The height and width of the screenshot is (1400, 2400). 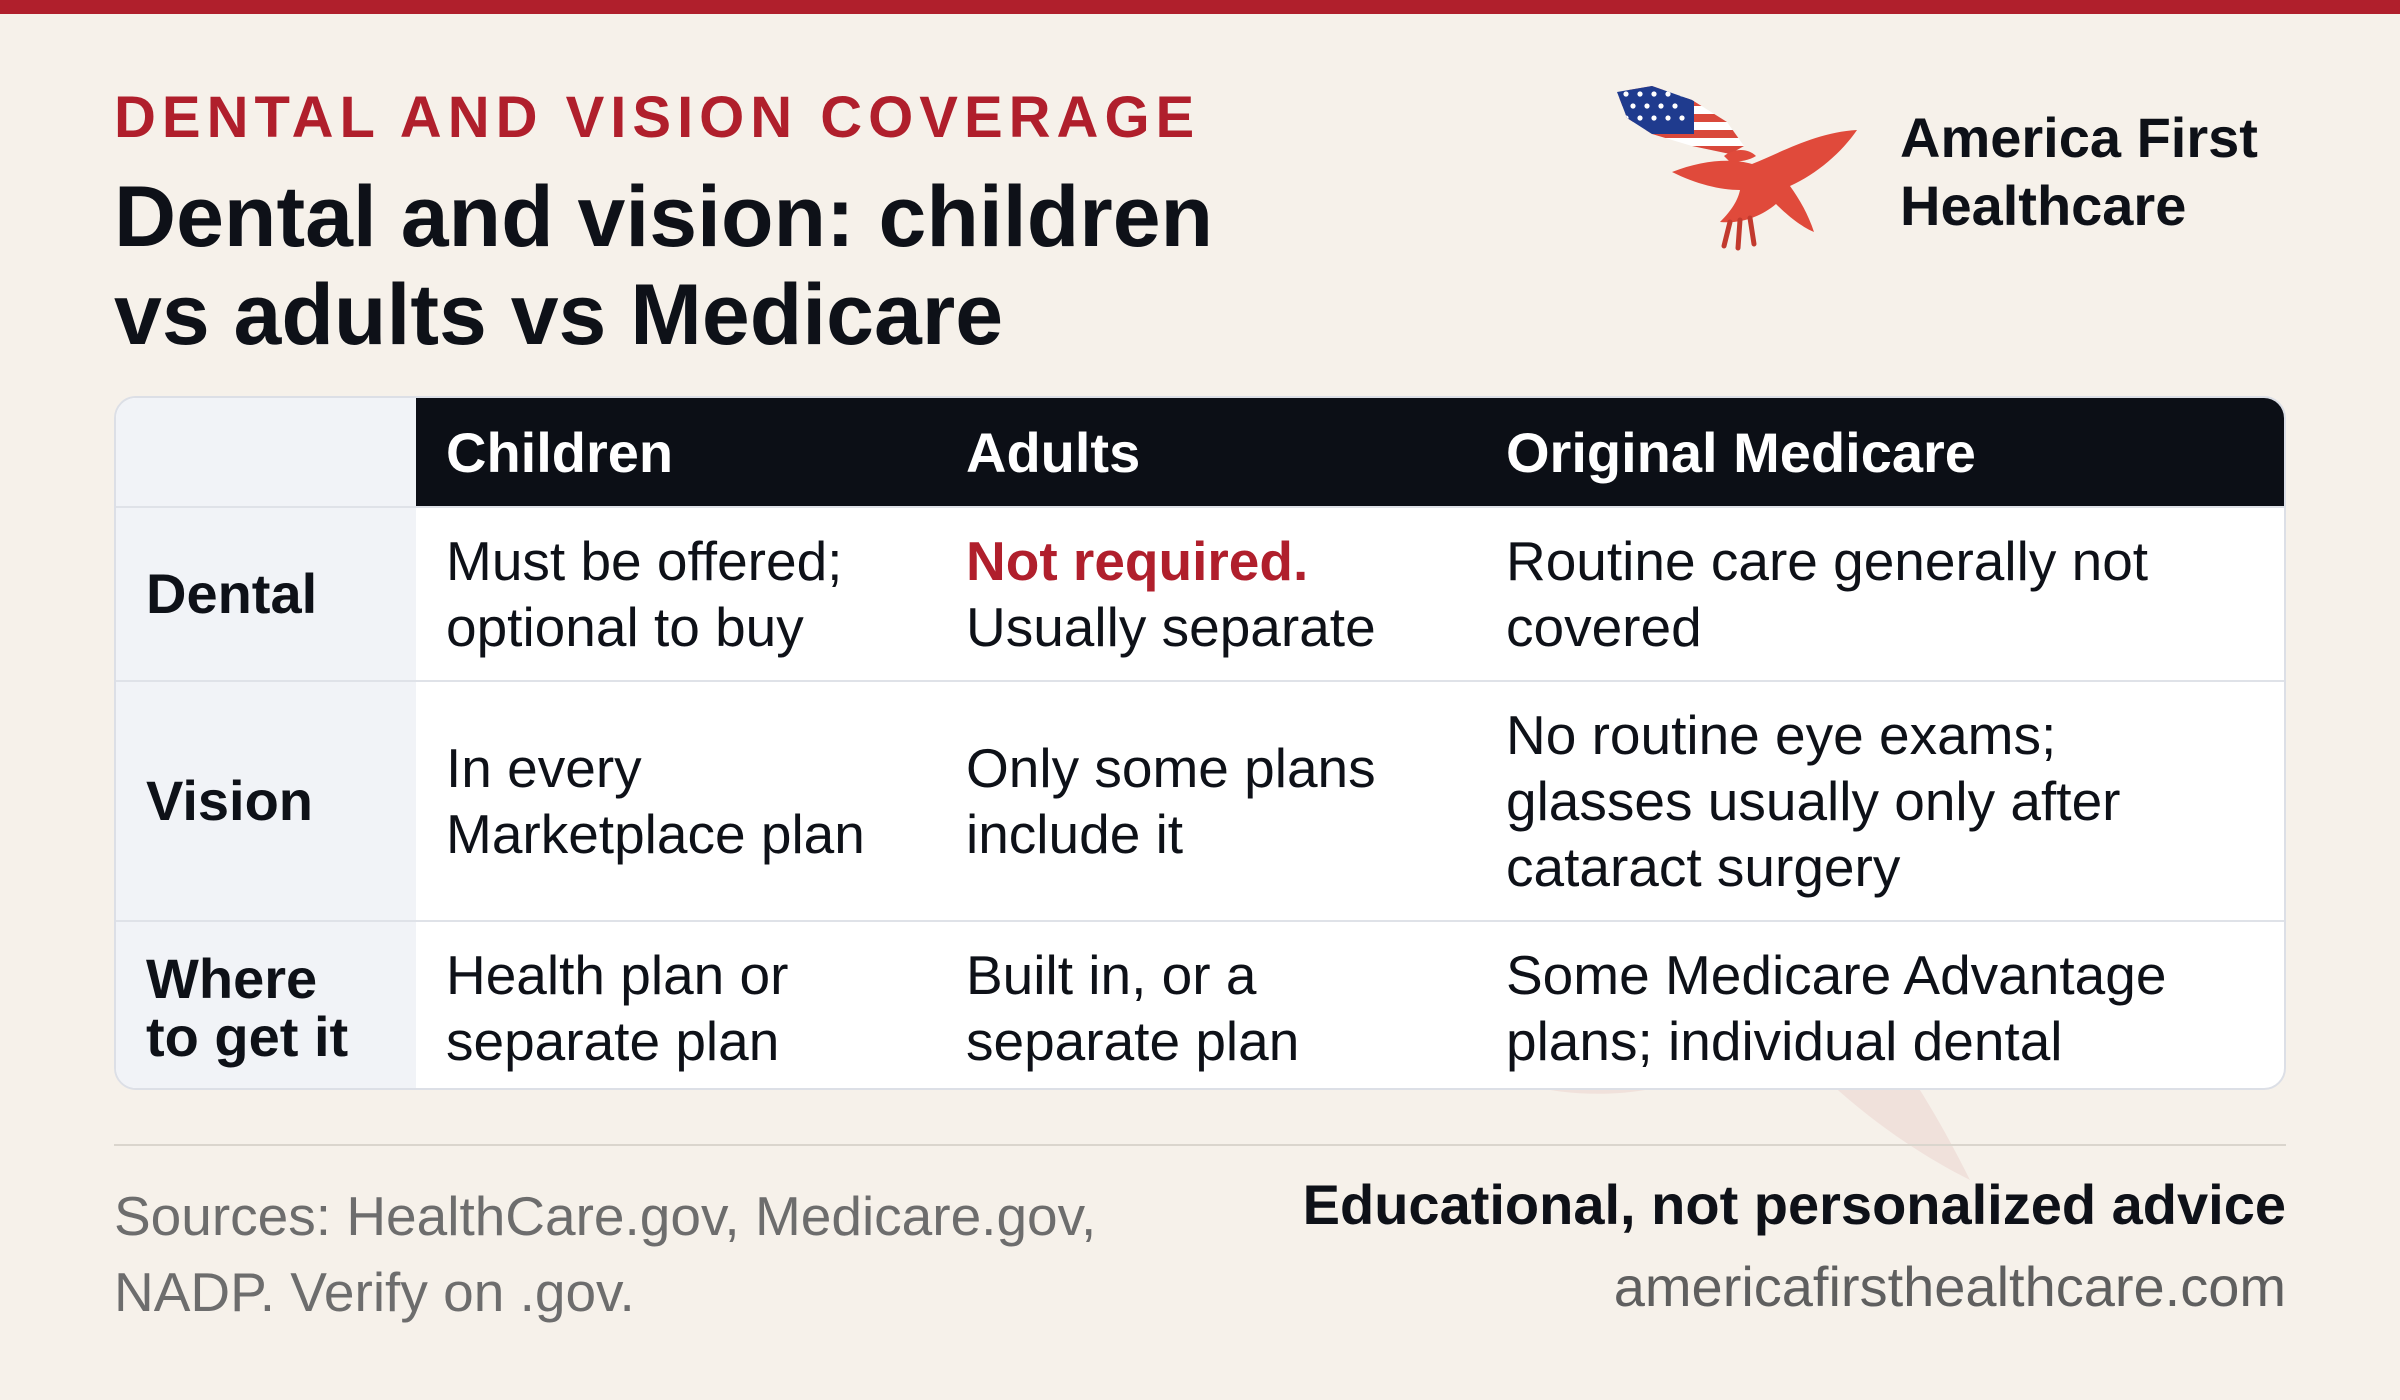 What do you see at coordinates (1171, 627) in the screenshot?
I see `cell-text: Usually separate` at bounding box center [1171, 627].